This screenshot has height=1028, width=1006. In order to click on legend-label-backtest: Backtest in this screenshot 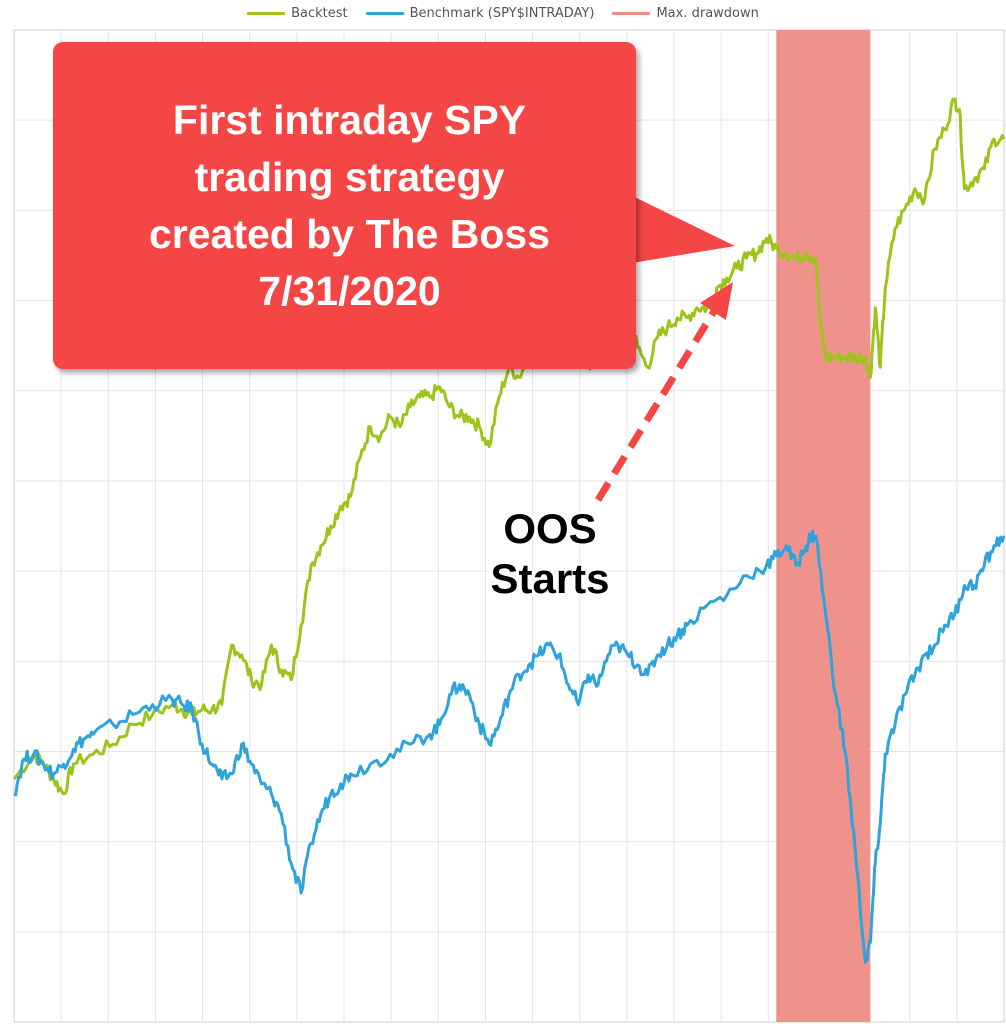, I will do `click(319, 13)`.